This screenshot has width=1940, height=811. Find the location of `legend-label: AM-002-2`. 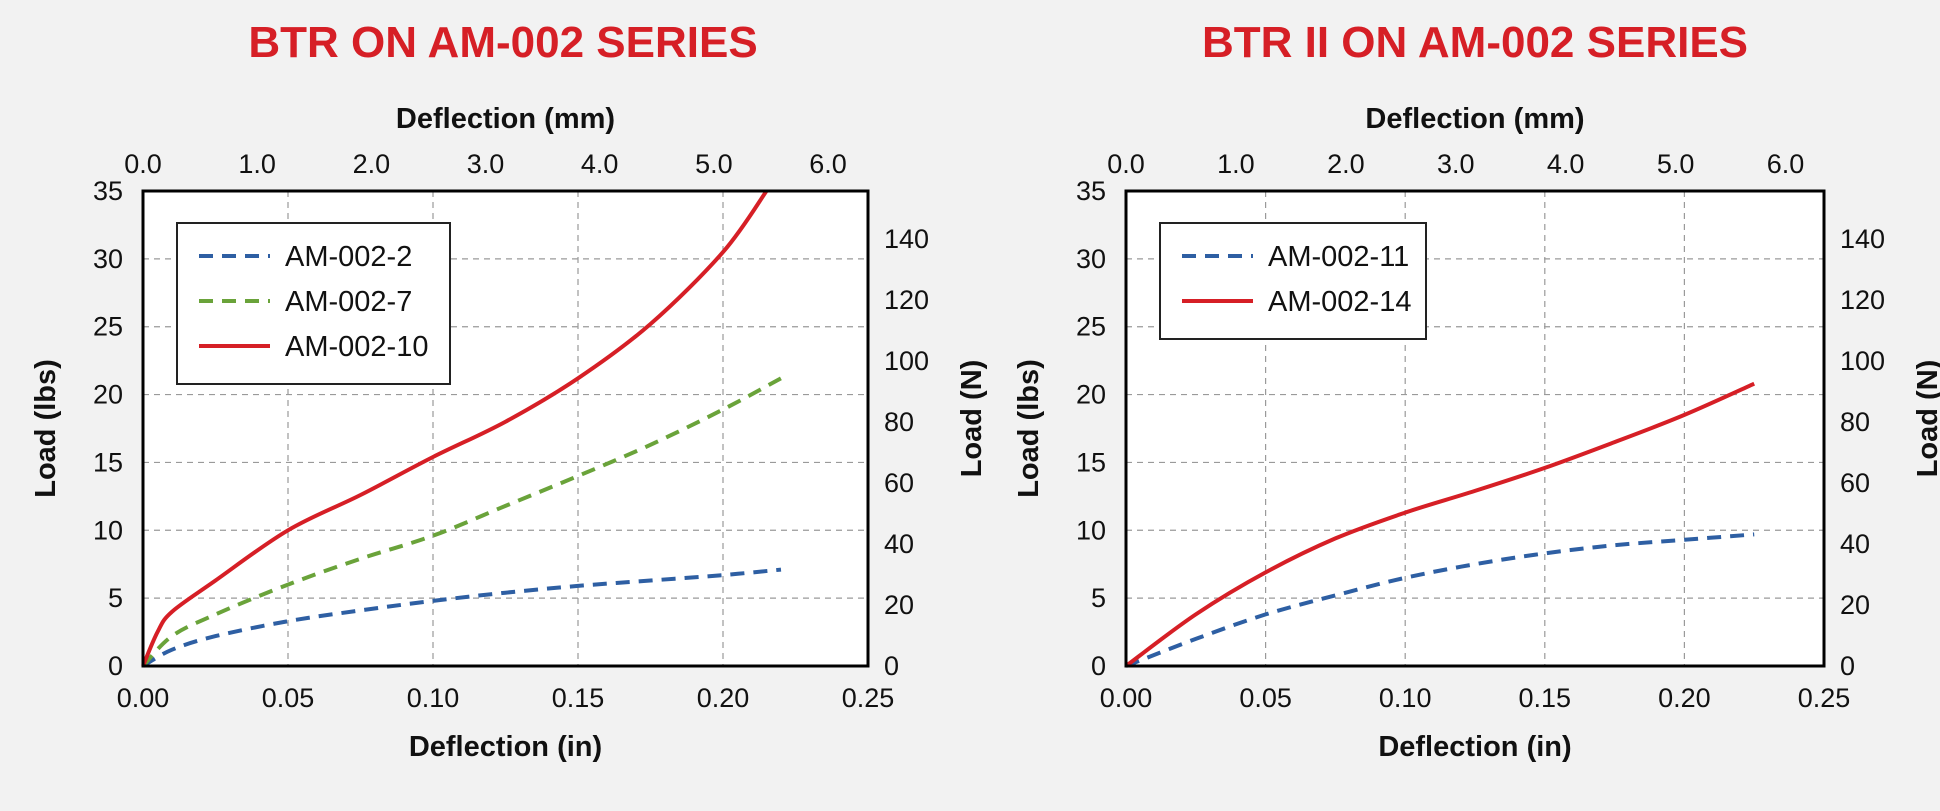

legend-label: AM-002-2 is located at coordinates (348, 257).